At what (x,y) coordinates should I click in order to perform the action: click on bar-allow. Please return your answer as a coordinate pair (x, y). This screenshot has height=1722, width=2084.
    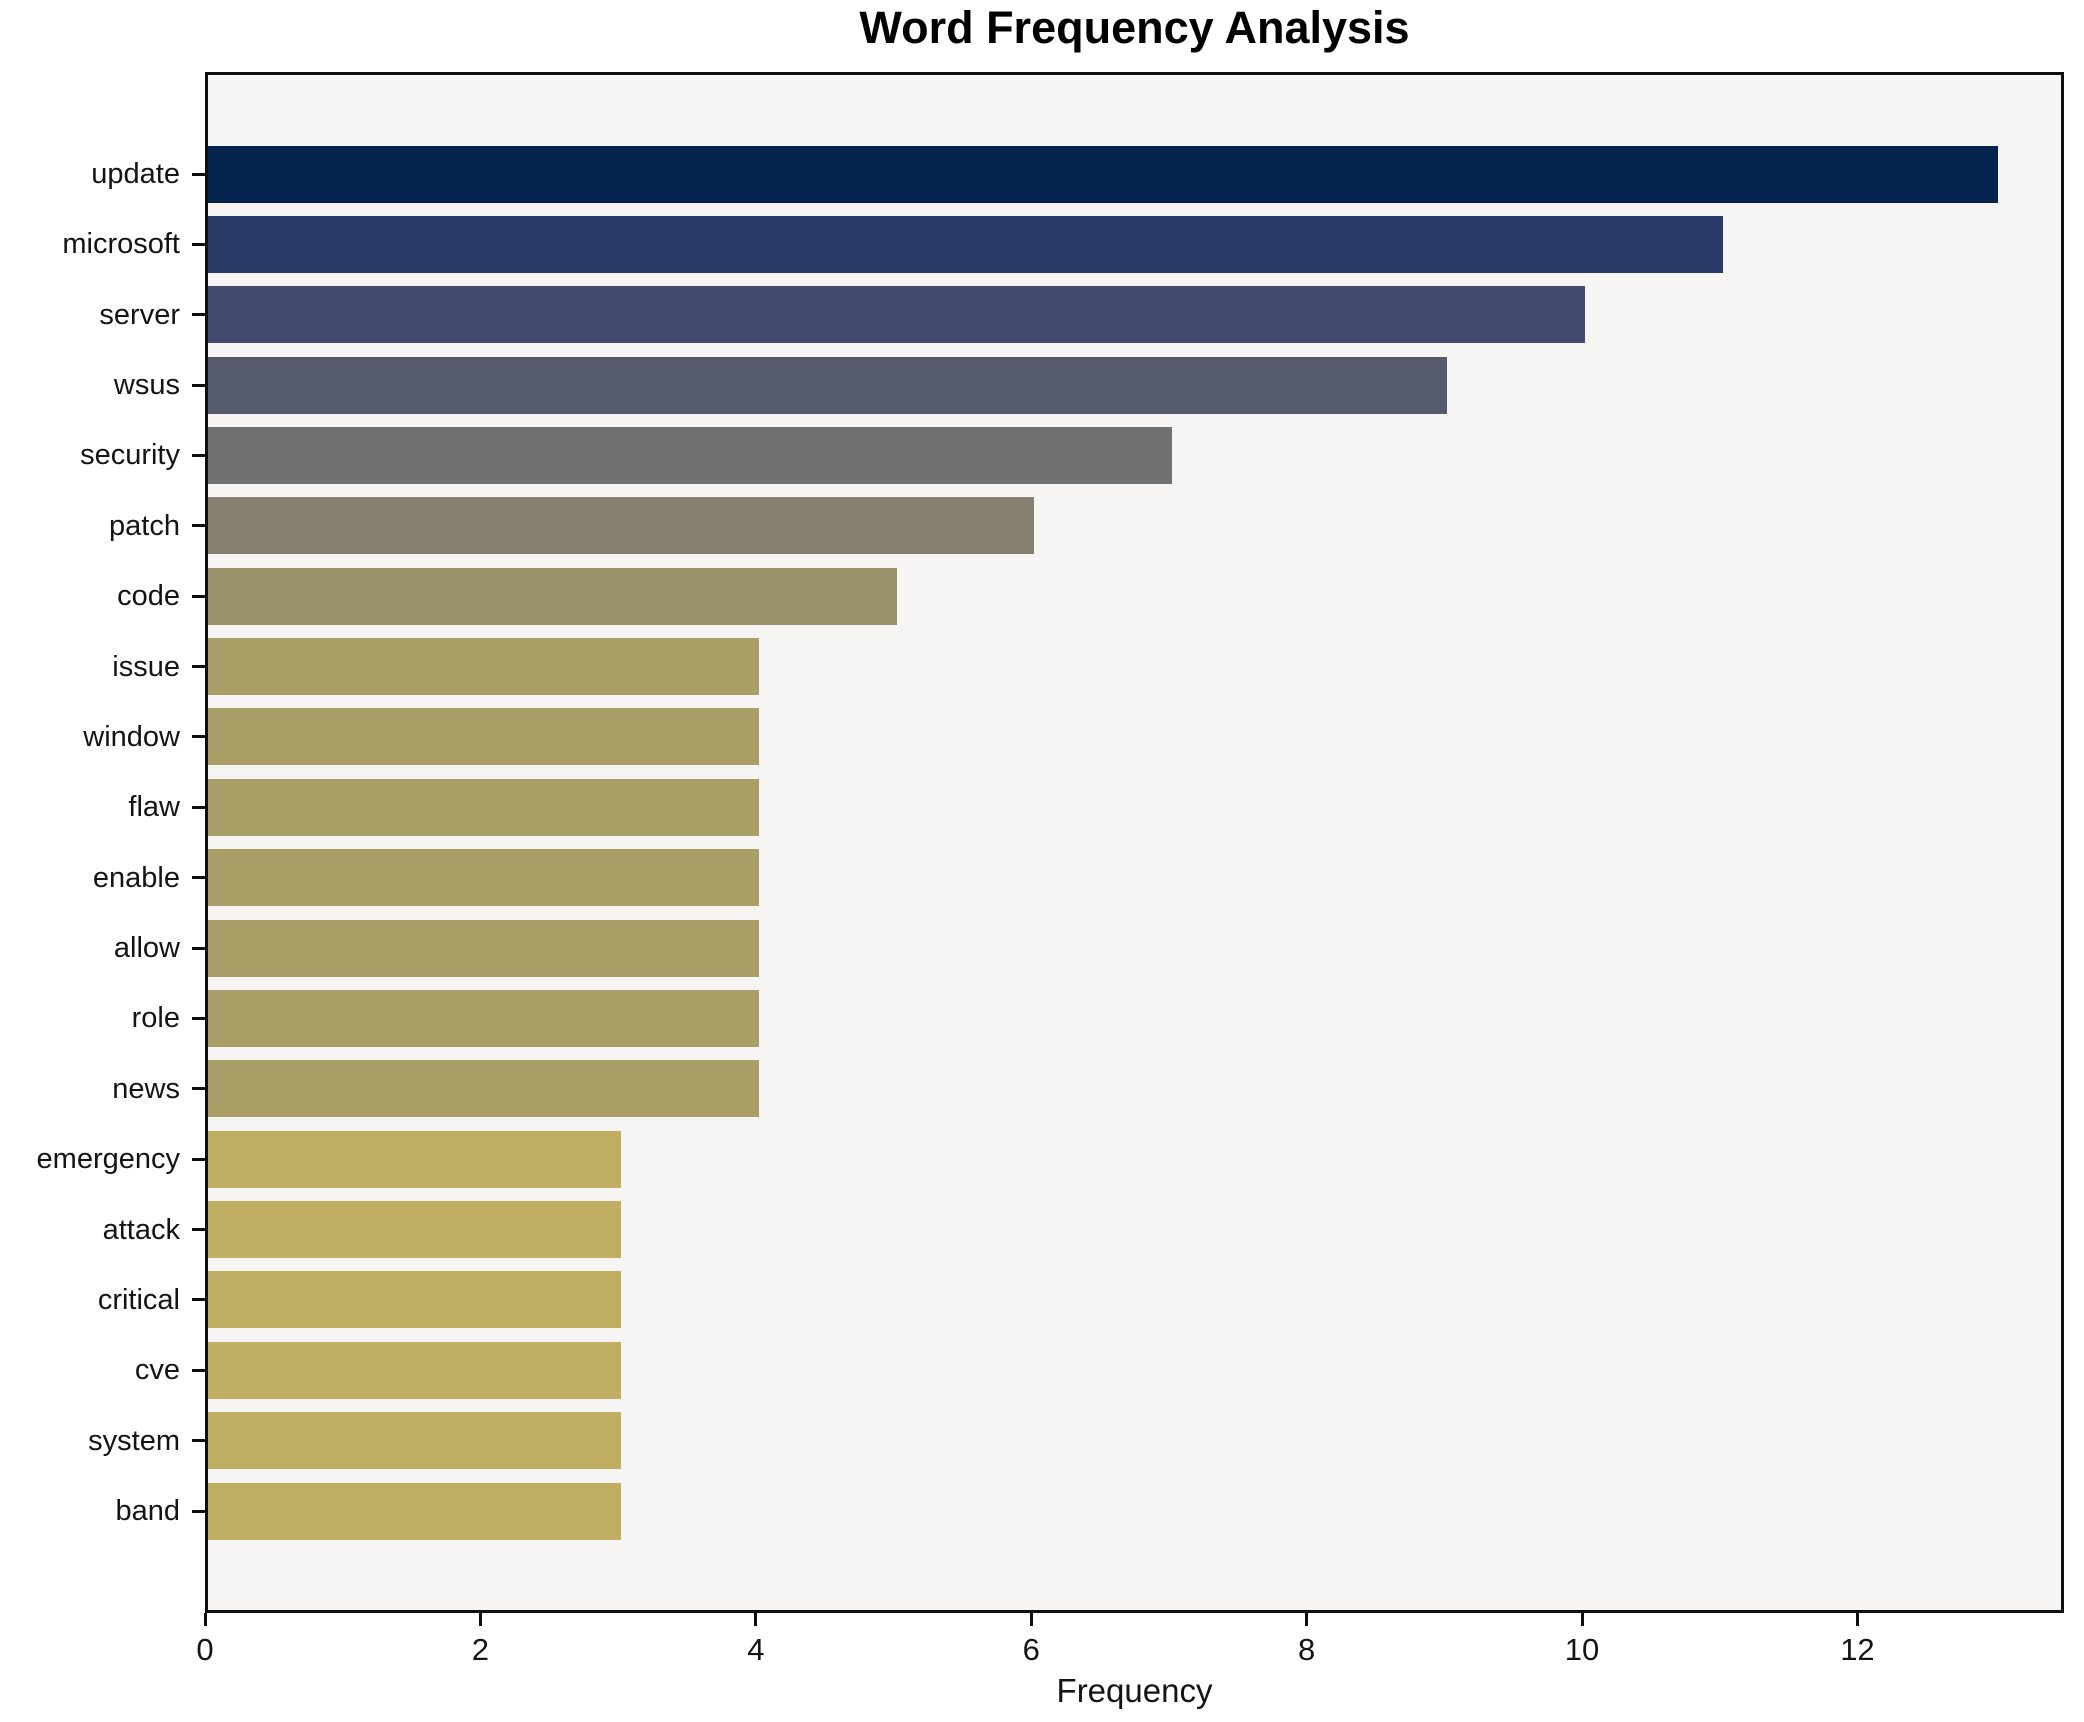
    Looking at the image, I should click on (483, 948).